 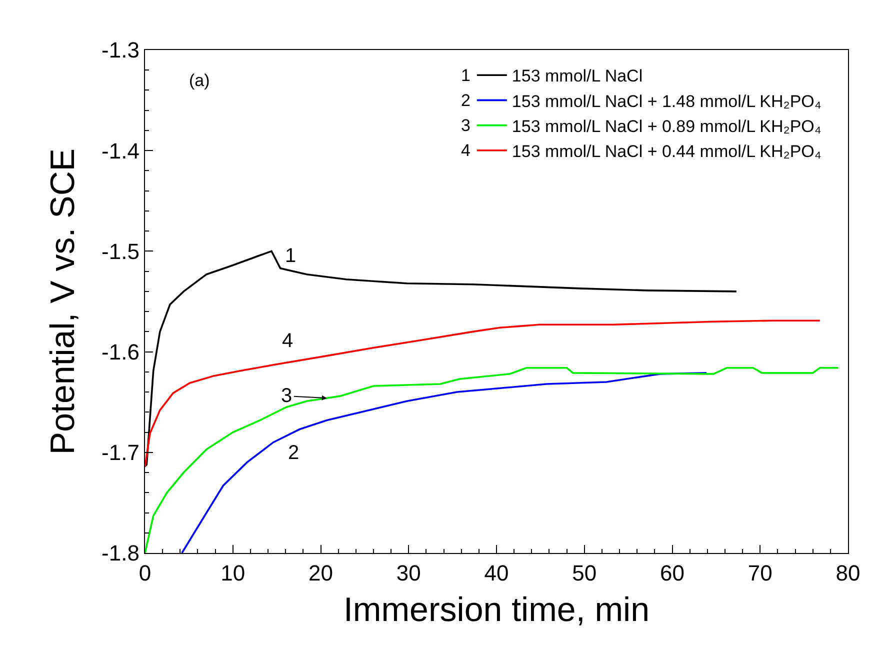 What do you see at coordinates (848, 573) in the screenshot?
I see `x-tick-label: 80` at bounding box center [848, 573].